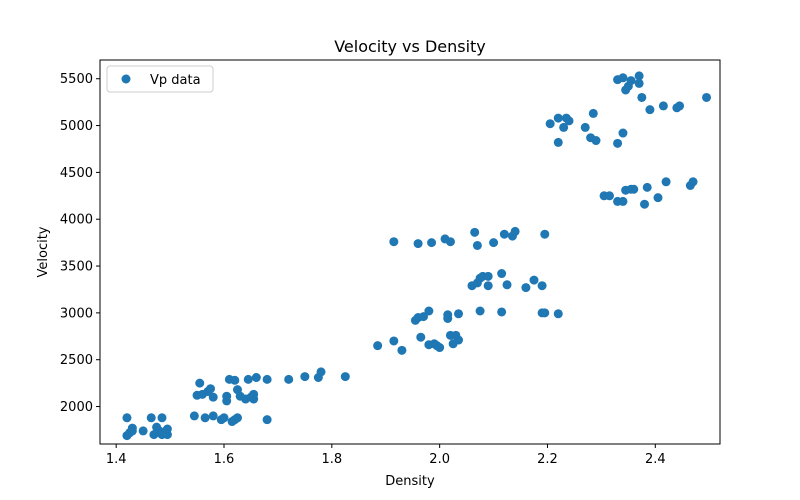 The width and height of the screenshot is (800, 500). What do you see at coordinates (655, 459) in the screenshot?
I see `x-tick-label: 2.4` at bounding box center [655, 459].